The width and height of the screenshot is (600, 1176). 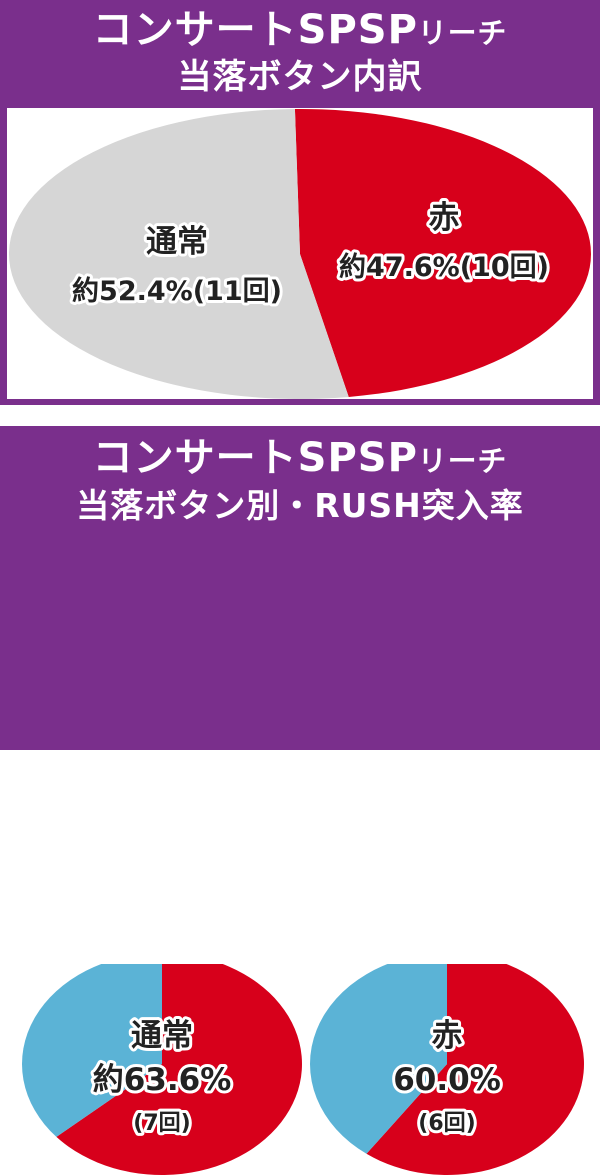 I want to click on chart1-label-red-value: 約47.6%(10回), so click(x=444, y=267).